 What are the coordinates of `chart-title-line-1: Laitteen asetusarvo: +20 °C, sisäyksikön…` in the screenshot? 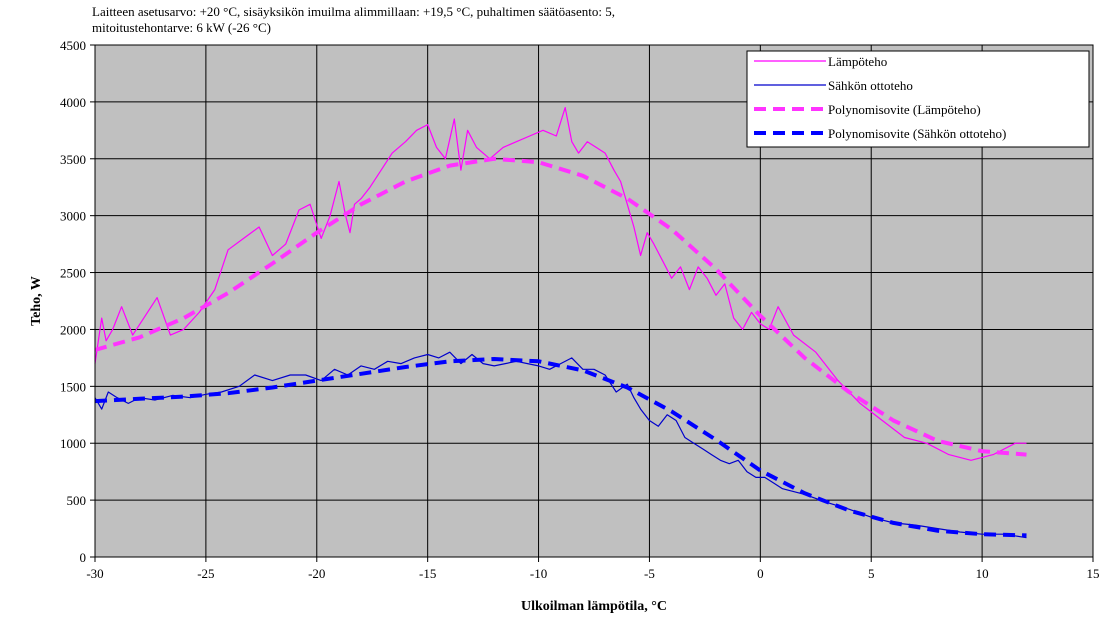 It's located at (353, 11).